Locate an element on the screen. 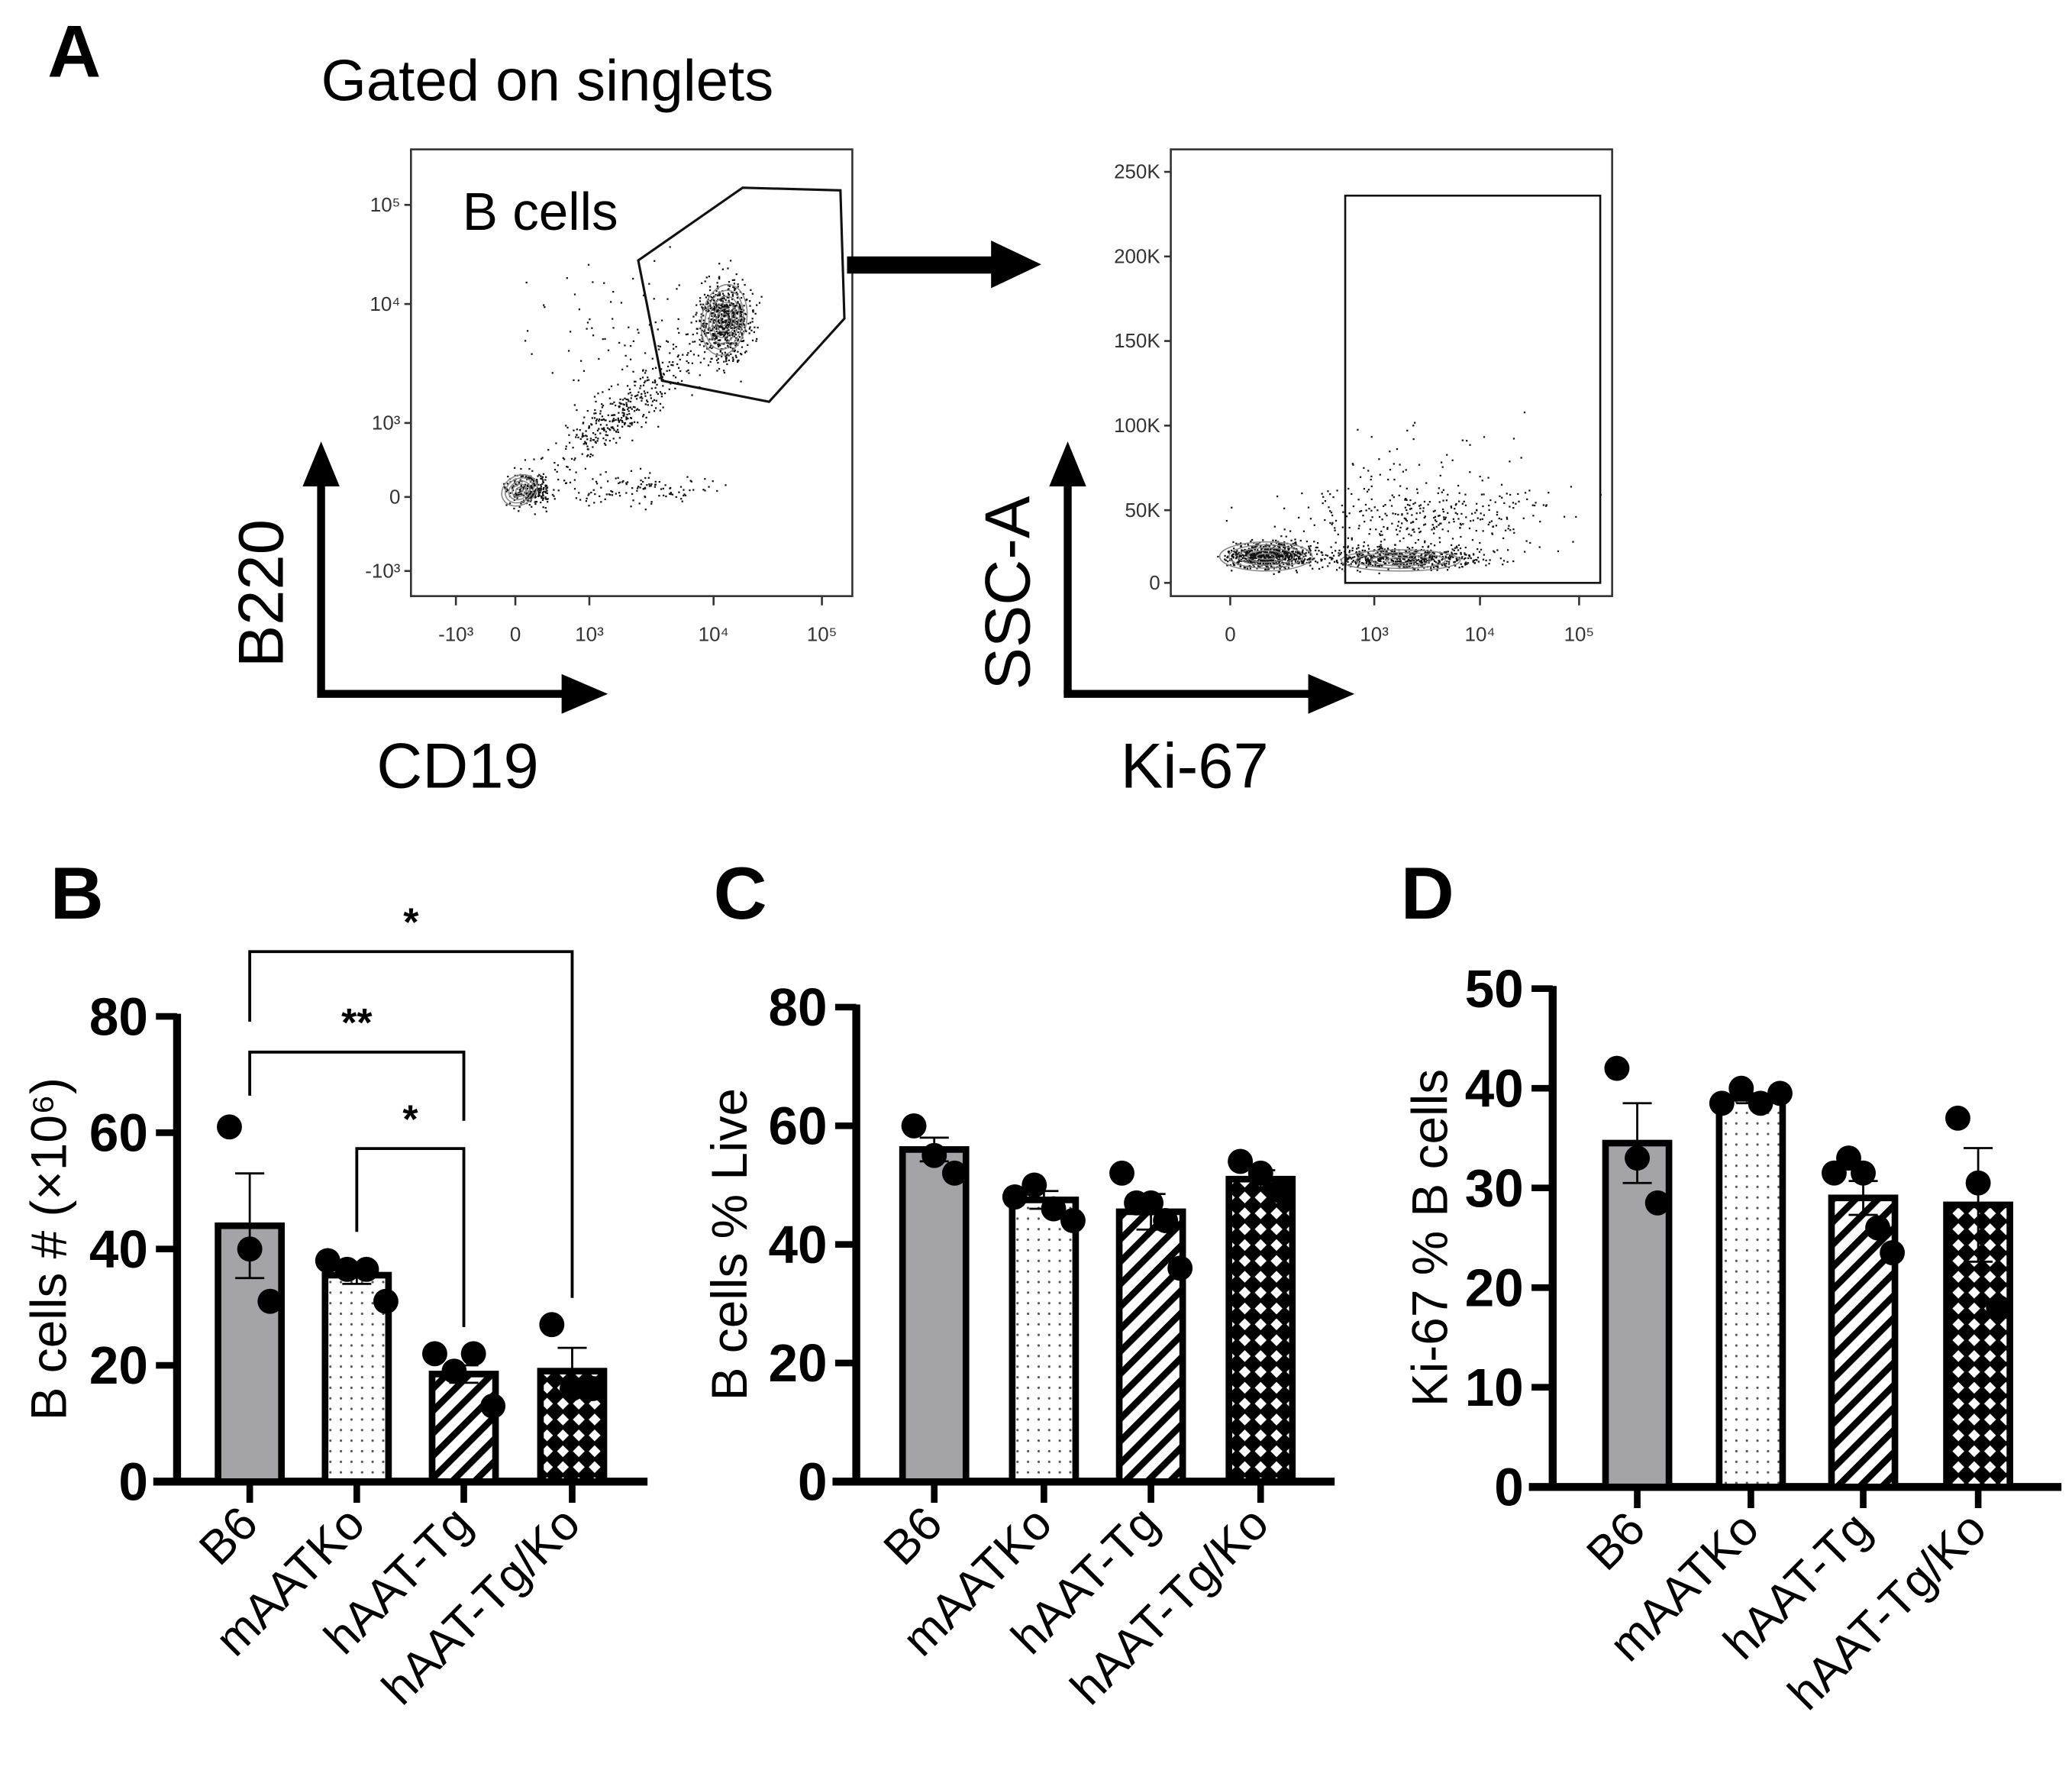 The height and width of the screenshot is (1783, 2072). significance-bracket is located at coordinates (357, 1085).